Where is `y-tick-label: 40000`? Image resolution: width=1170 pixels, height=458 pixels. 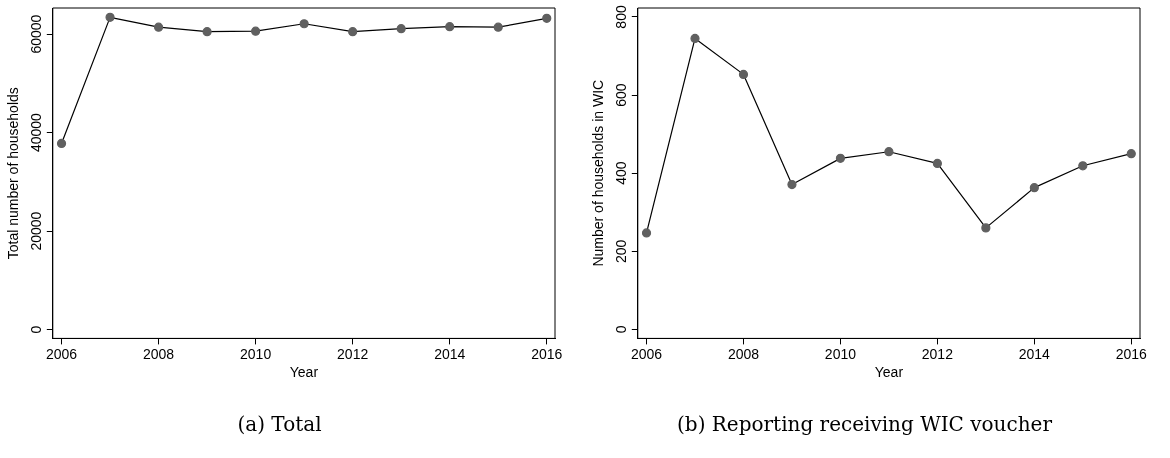
y-tick-label: 40000 is located at coordinates (35, 132).